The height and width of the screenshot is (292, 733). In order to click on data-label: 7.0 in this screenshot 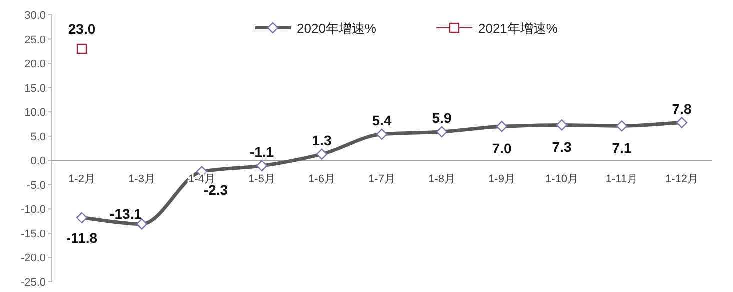, I will do `click(502, 148)`.